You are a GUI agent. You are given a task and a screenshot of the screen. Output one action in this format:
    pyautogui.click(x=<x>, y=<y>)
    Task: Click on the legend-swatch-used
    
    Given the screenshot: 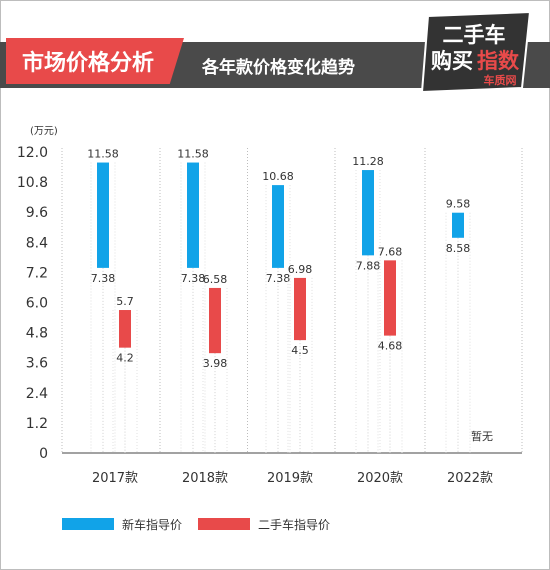 What is the action you would take?
    pyautogui.click(x=224, y=524)
    